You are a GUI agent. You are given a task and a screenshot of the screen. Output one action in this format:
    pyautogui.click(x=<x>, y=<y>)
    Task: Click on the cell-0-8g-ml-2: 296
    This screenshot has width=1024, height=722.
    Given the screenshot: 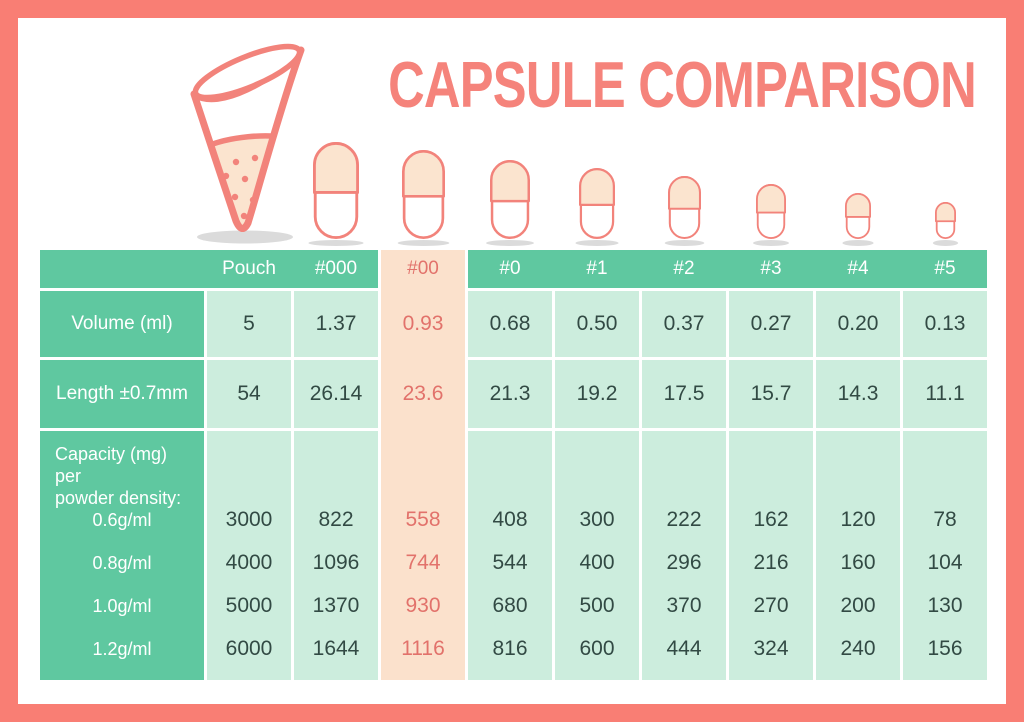 What is the action you would take?
    pyautogui.click(x=684, y=562)
    